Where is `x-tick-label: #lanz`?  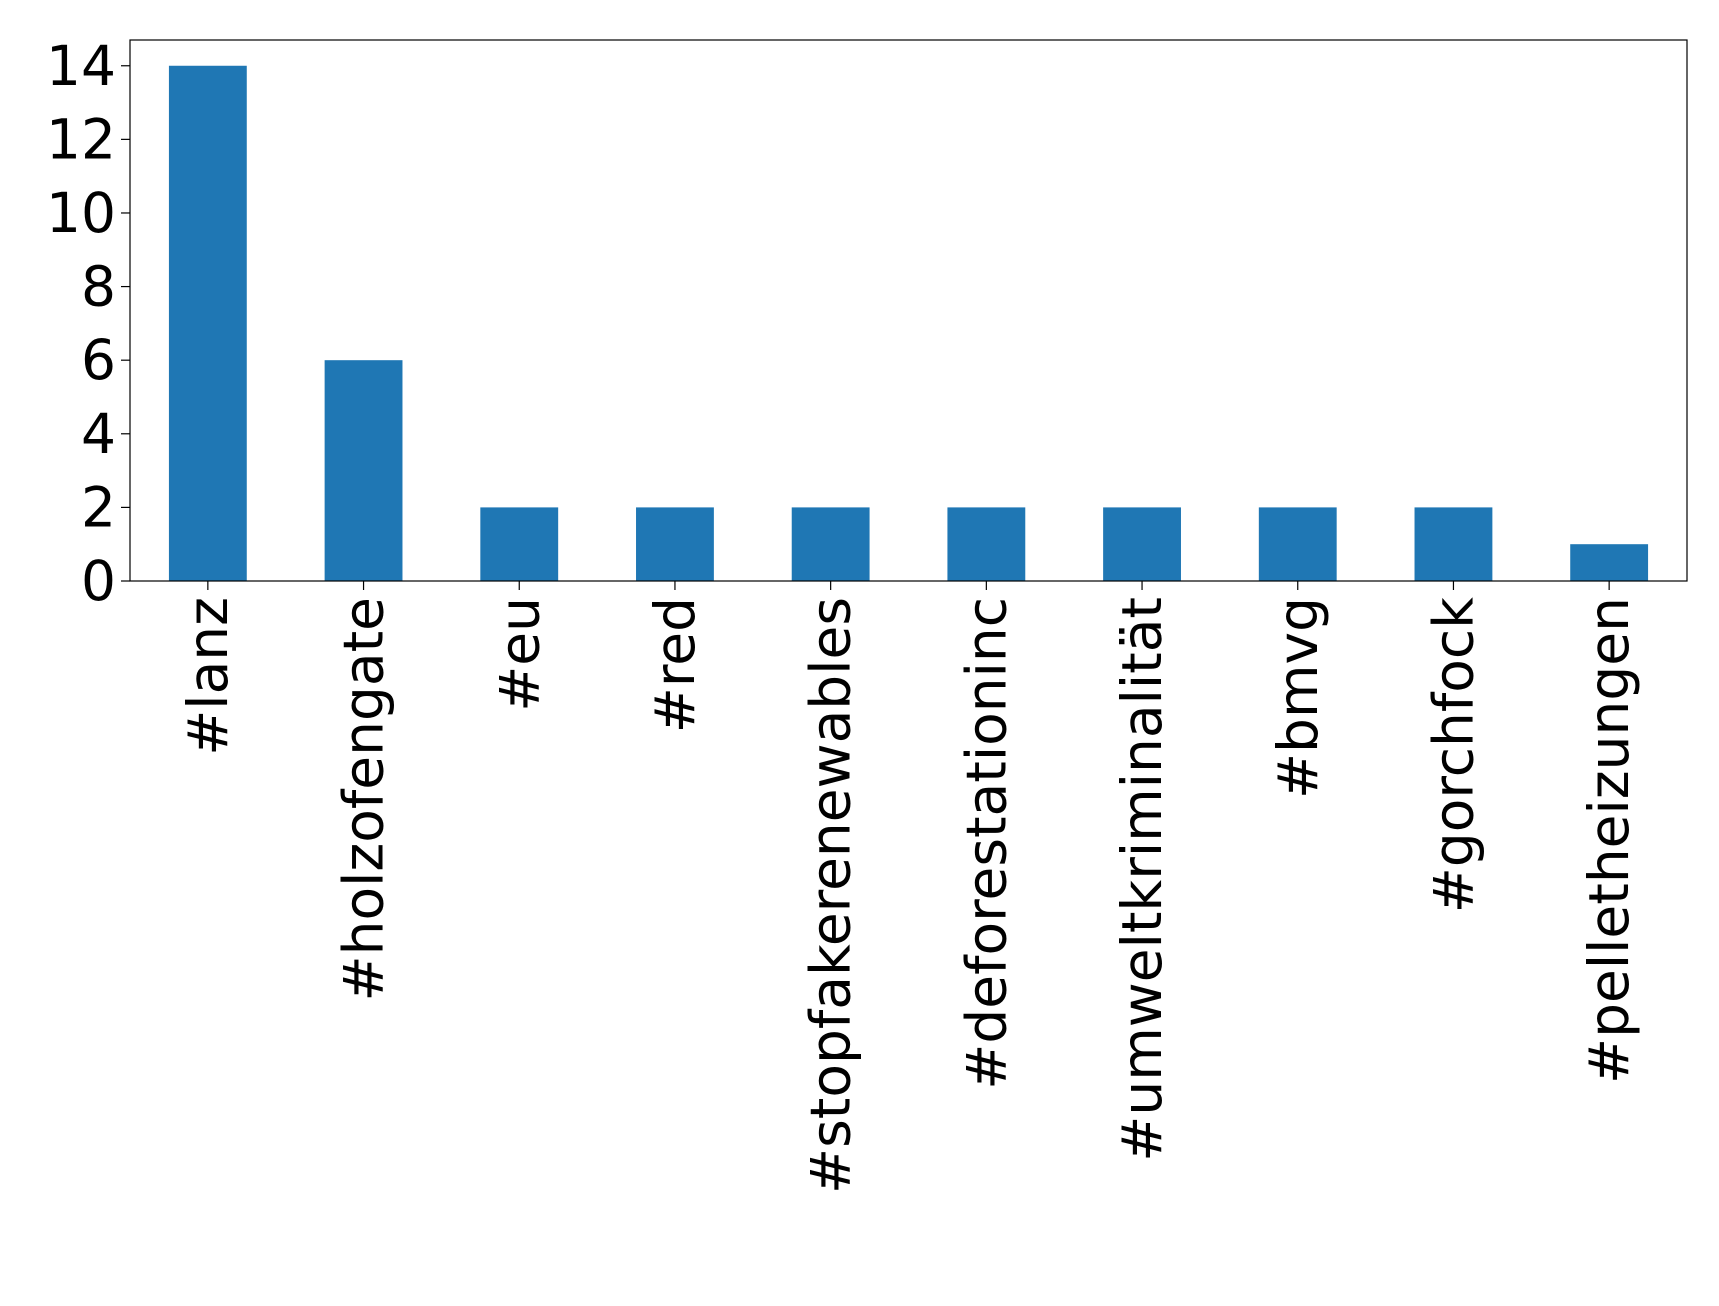 x-tick-label: #lanz is located at coordinates (208, 676).